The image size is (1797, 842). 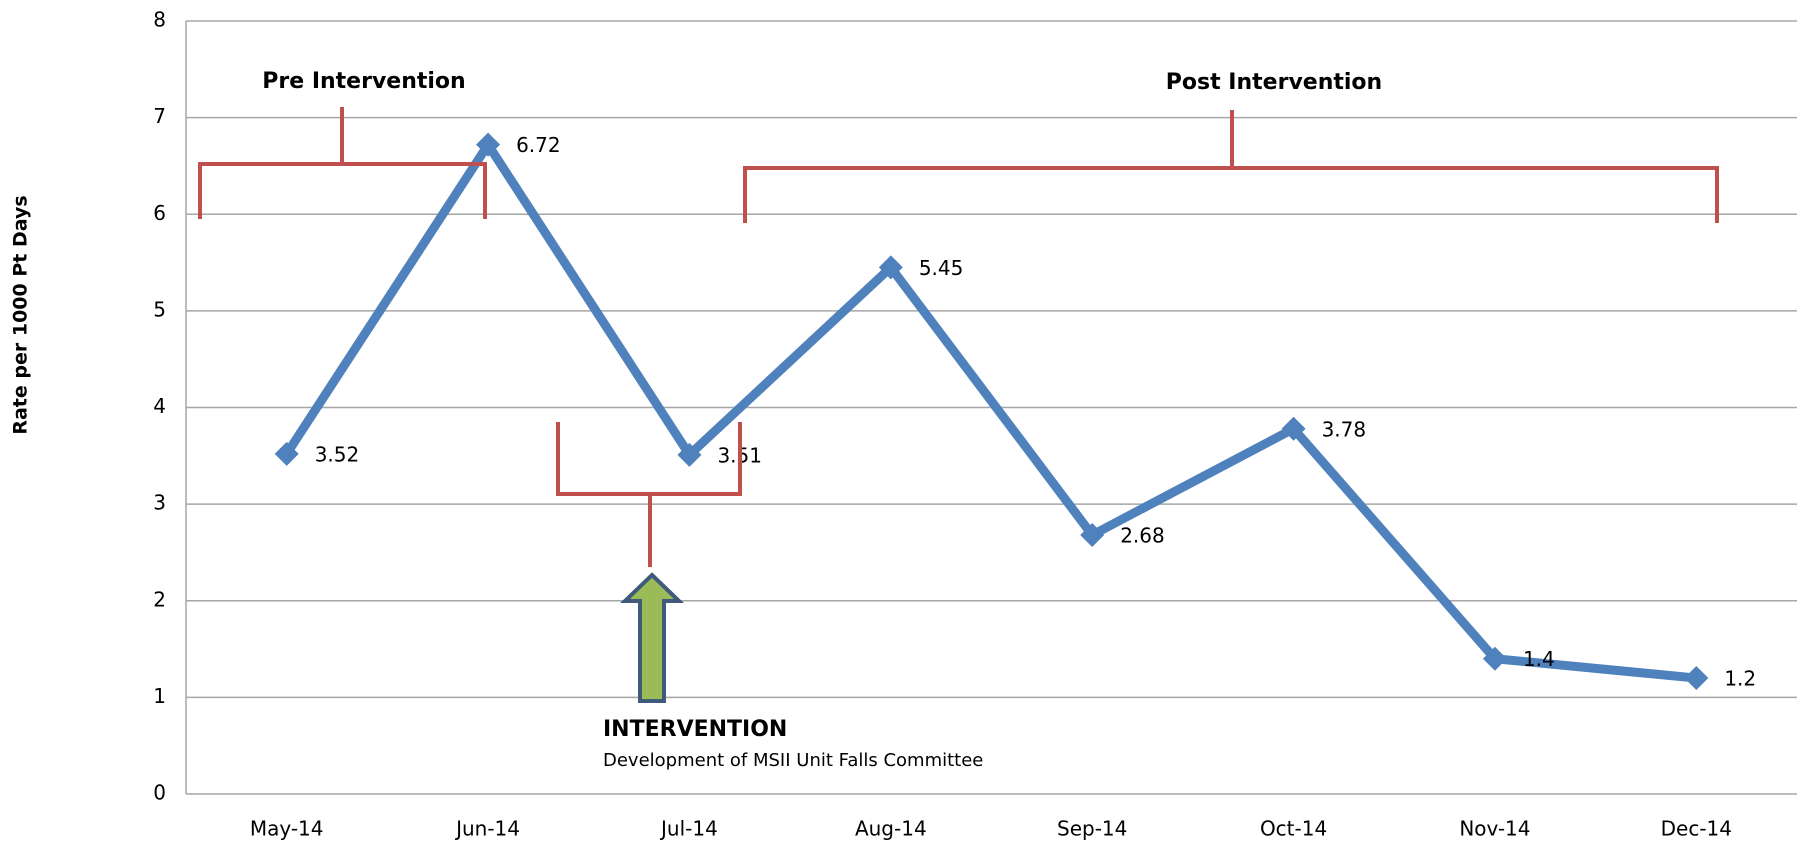 I want to click on x-tick-label: Dec-14, so click(x=1696, y=829).